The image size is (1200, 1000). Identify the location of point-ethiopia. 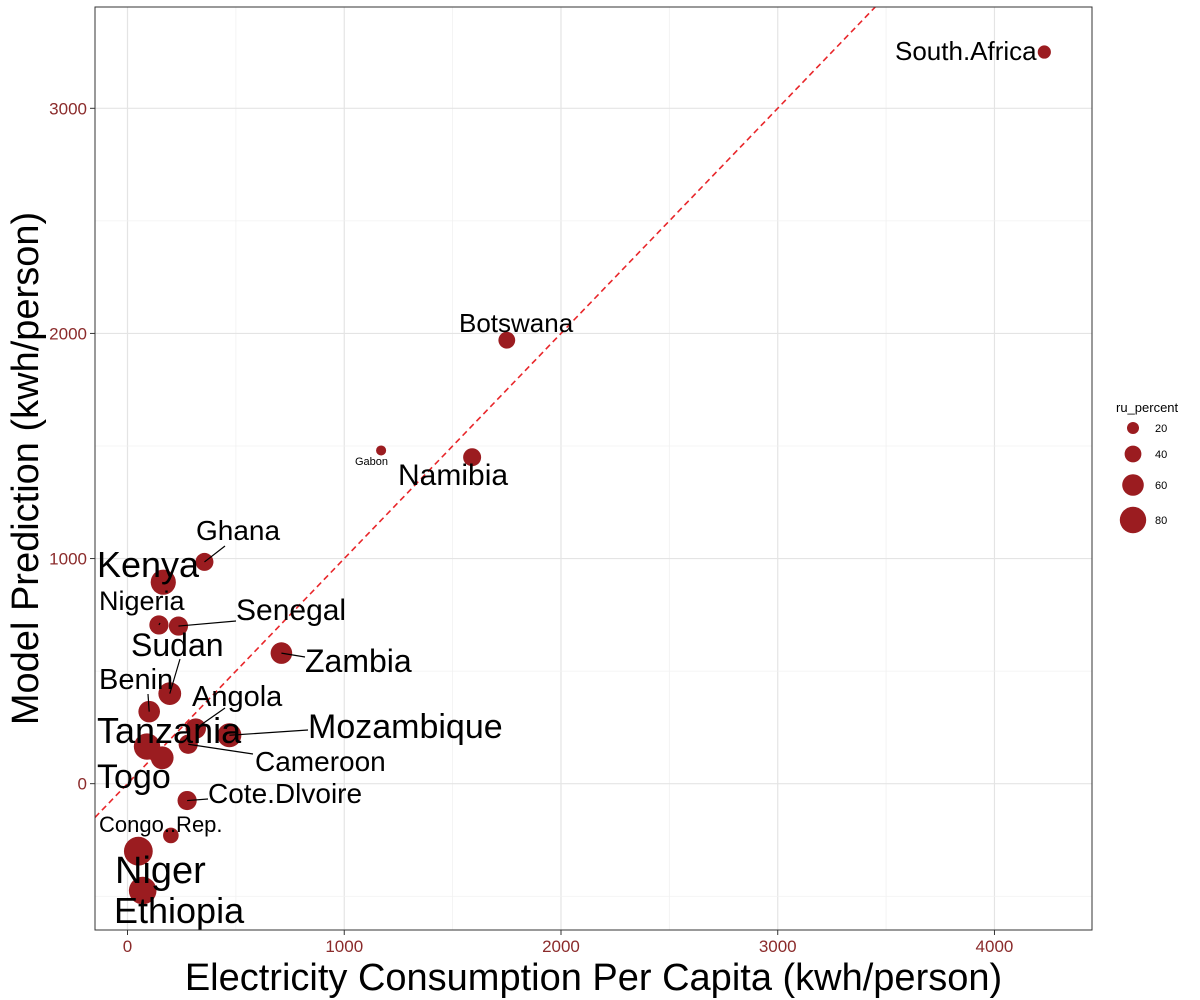
(142, 890).